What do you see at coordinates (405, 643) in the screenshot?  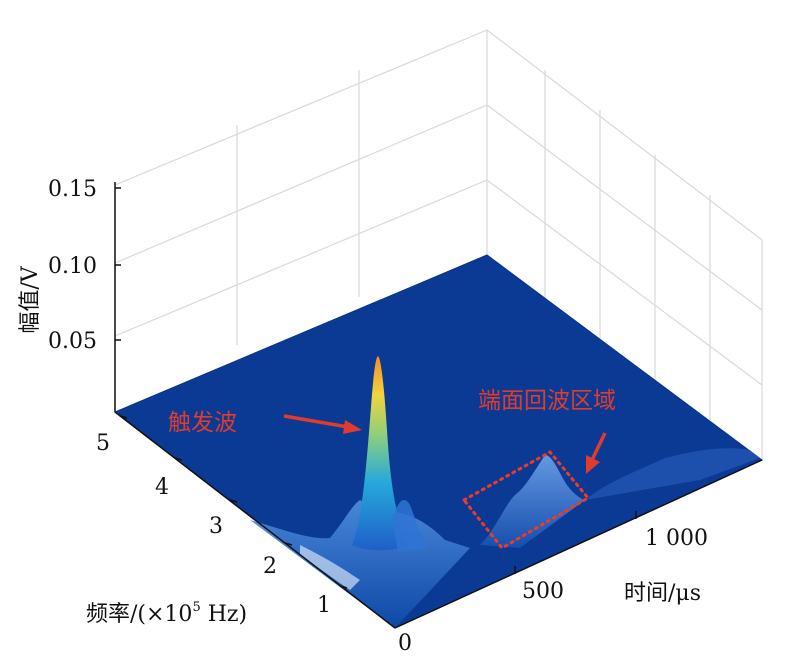 I see `y-tick-label: 0` at bounding box center [405, 643].